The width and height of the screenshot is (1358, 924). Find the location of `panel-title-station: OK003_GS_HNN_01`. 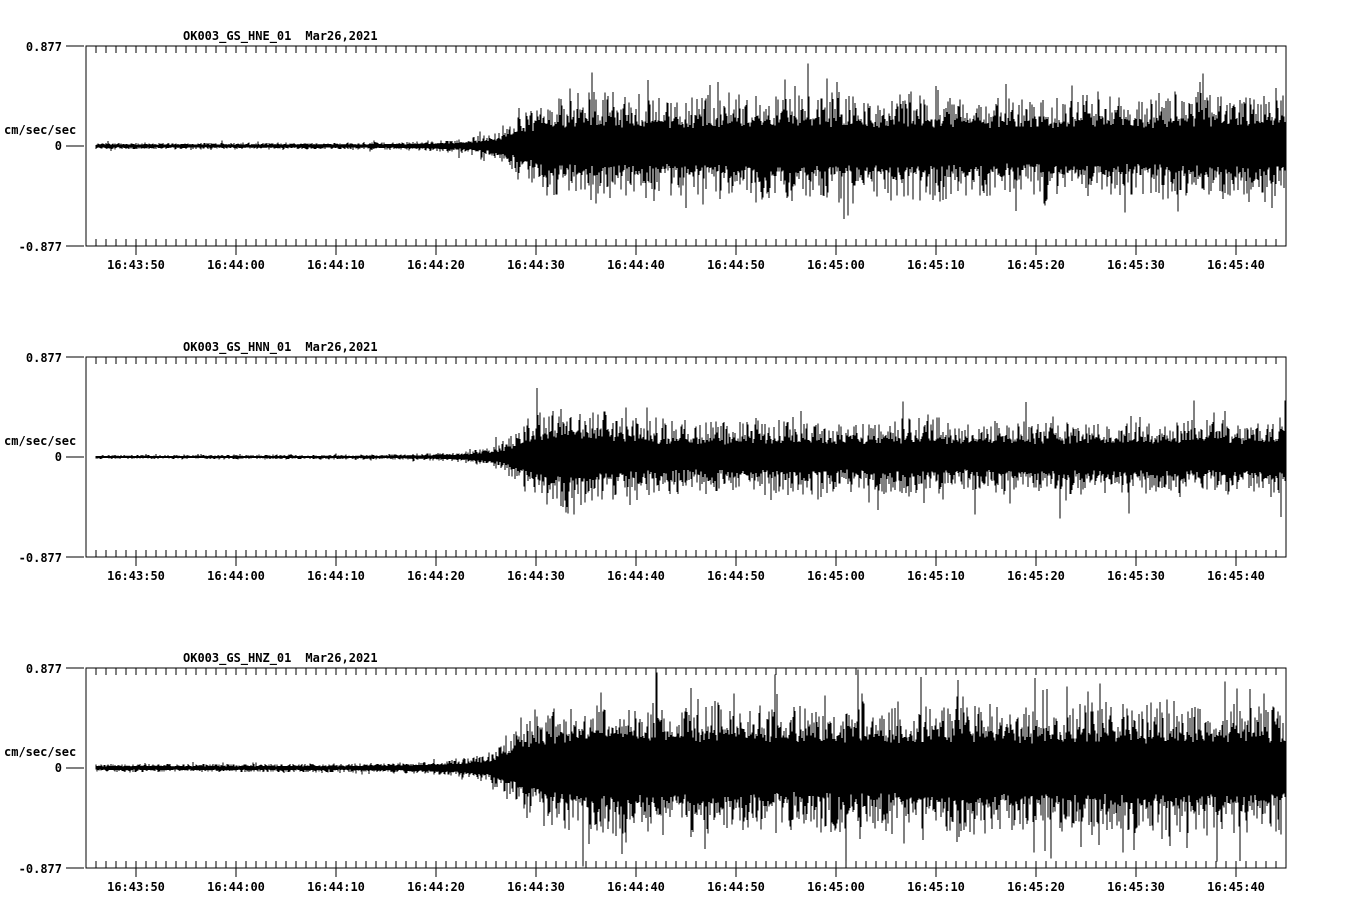

panel-title-station: OK003_GS_HNN_01 is located at coordinates (237, 347).